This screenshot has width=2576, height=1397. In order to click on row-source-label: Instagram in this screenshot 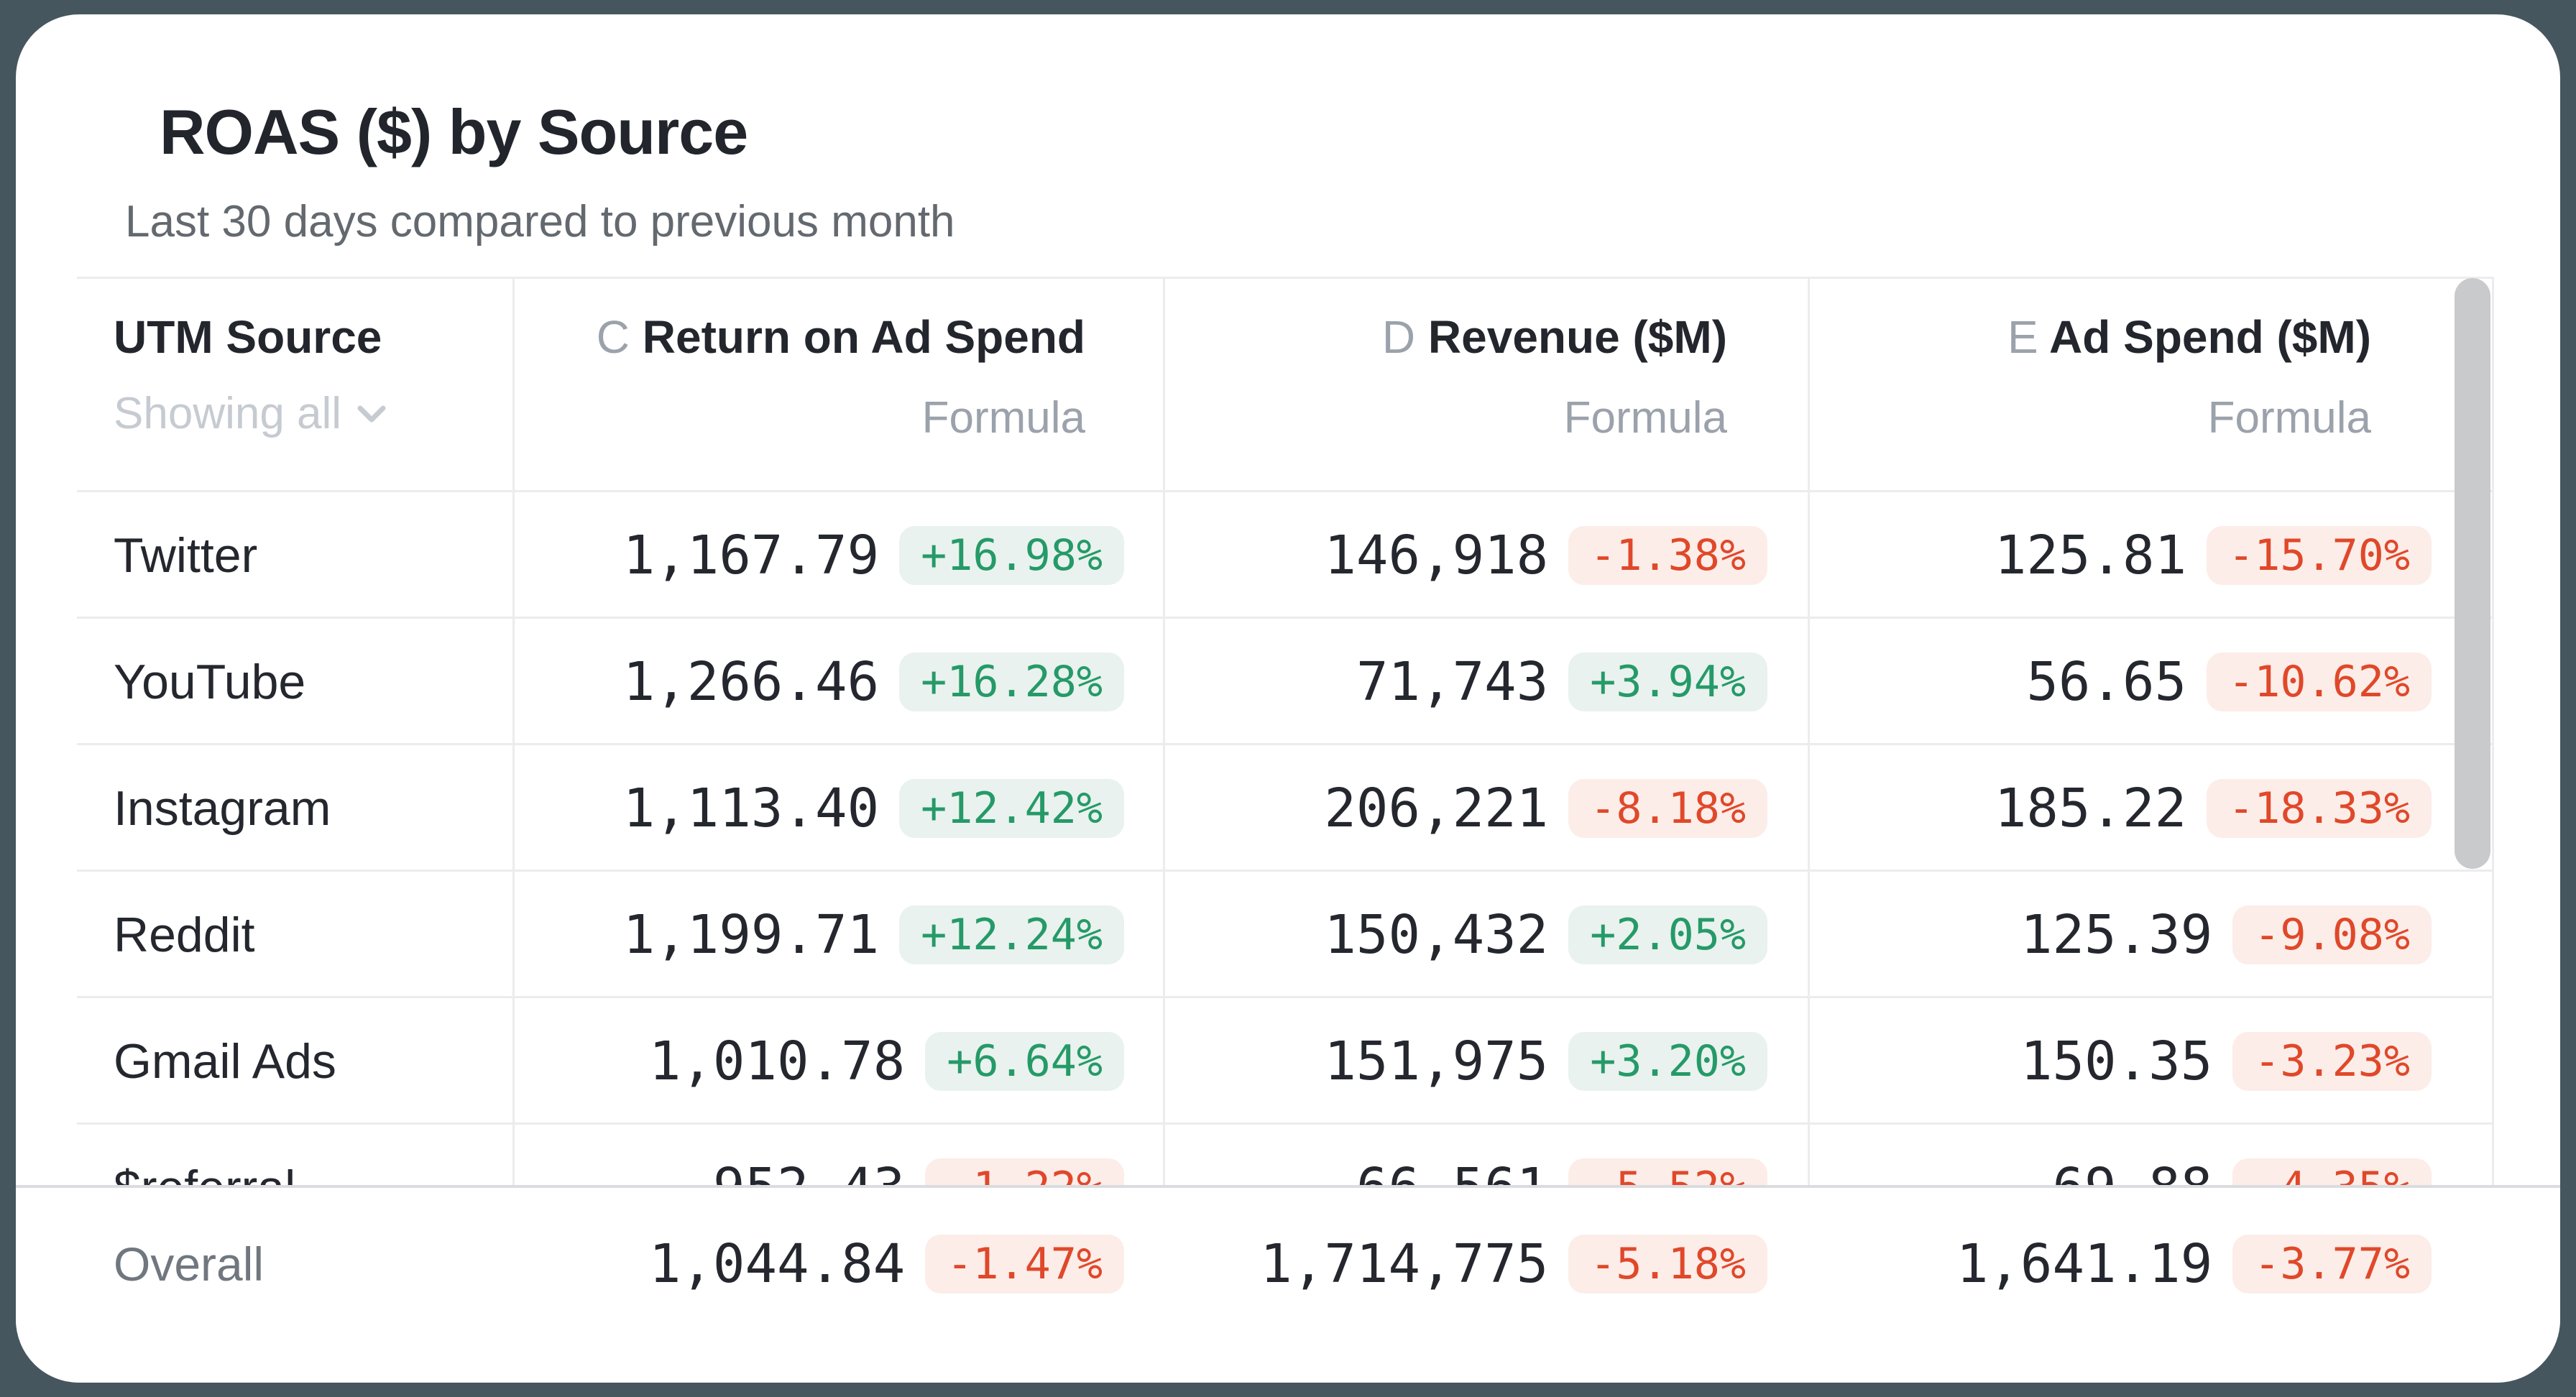, I will do `click(222, 808)`.